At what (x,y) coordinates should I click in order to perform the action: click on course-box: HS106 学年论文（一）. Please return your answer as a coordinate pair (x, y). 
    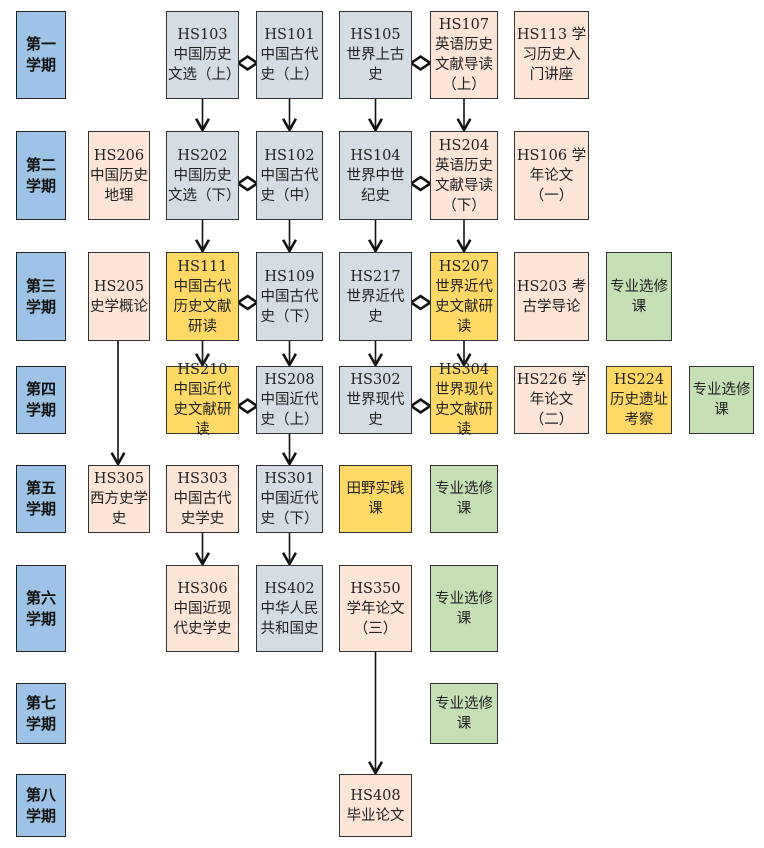
    Looking at the image, I should click on (551, 175).